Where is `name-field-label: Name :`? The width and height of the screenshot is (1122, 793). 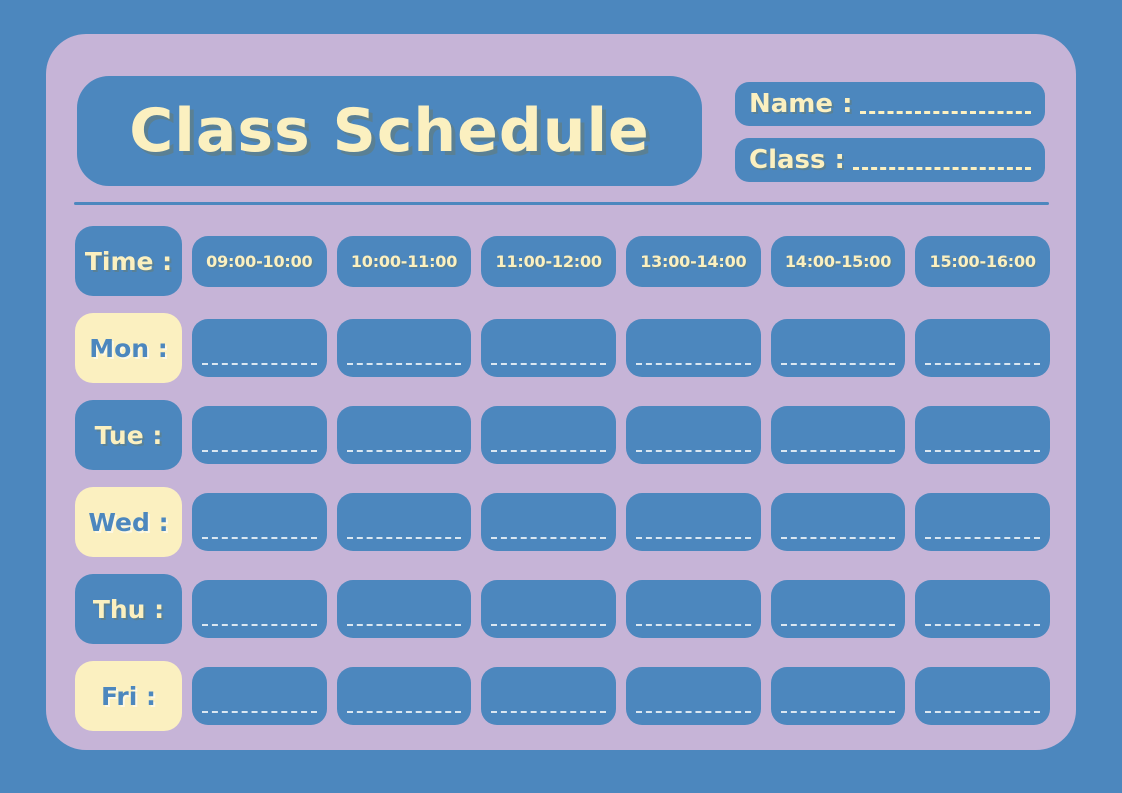 name-field-label: Name : is located at coordinates (801, 104).